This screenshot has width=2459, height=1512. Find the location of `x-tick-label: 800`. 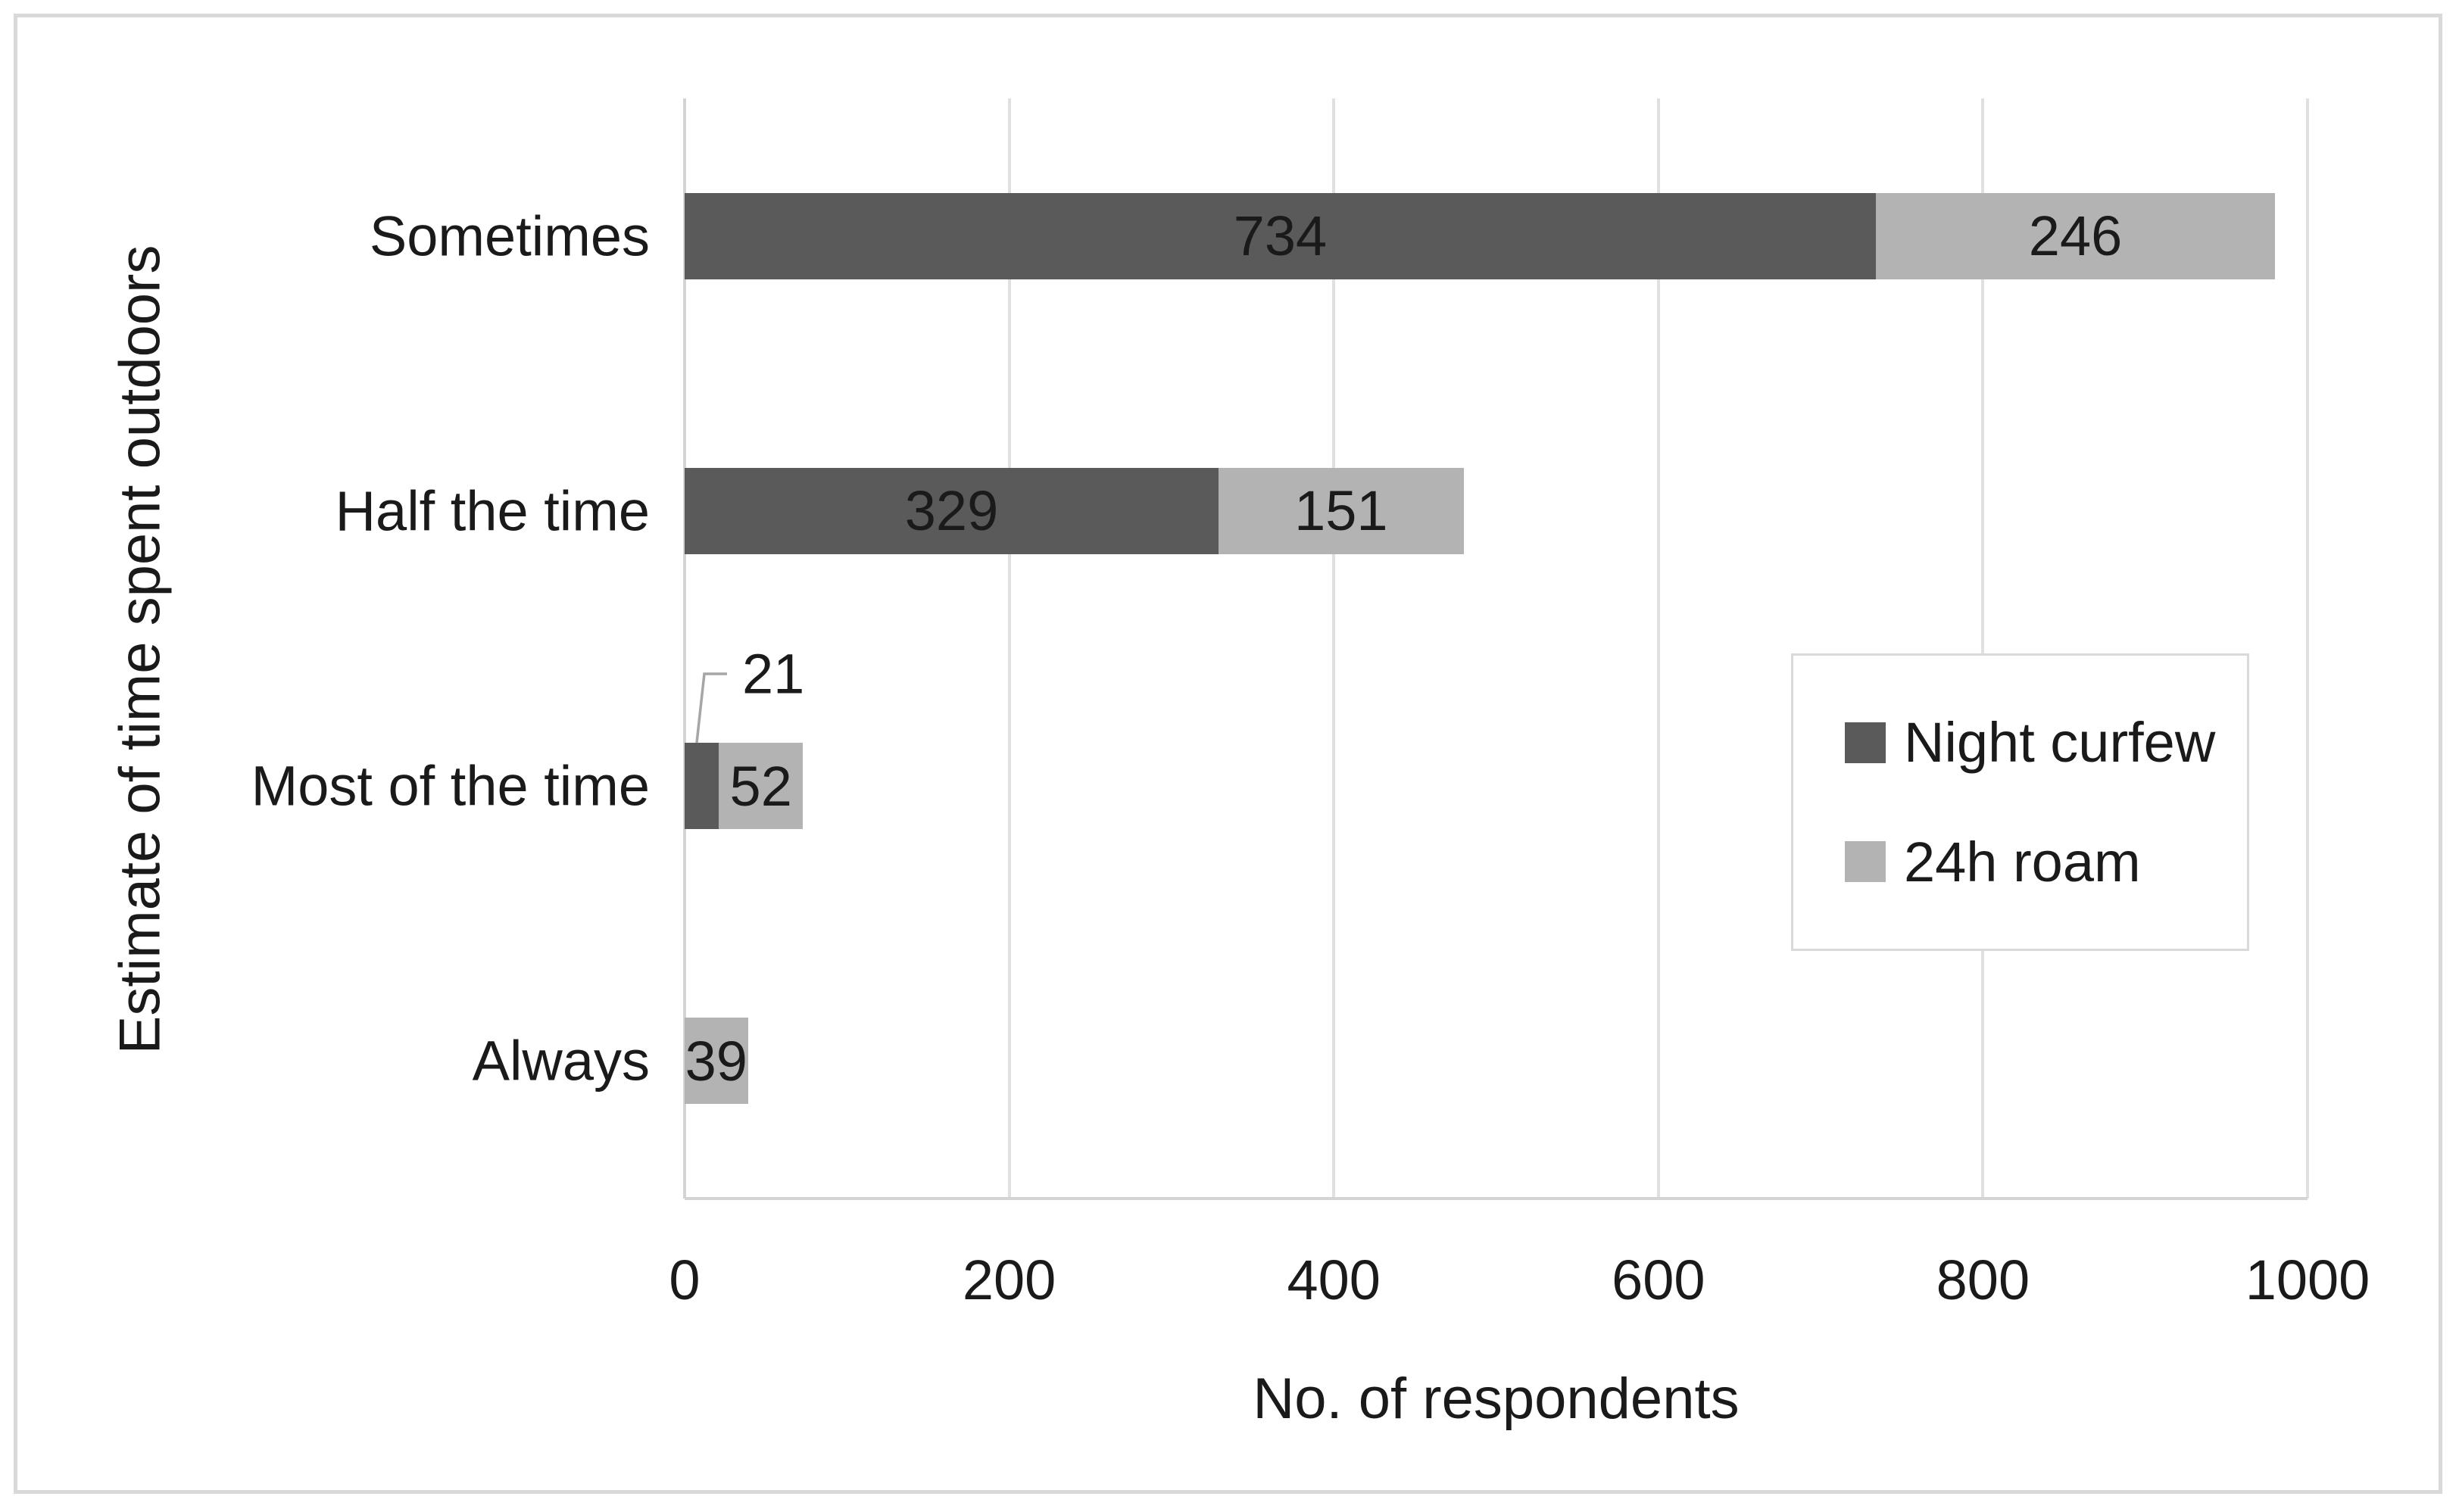

x-tick-label: 800 is located at coordinates (1983, 1280).